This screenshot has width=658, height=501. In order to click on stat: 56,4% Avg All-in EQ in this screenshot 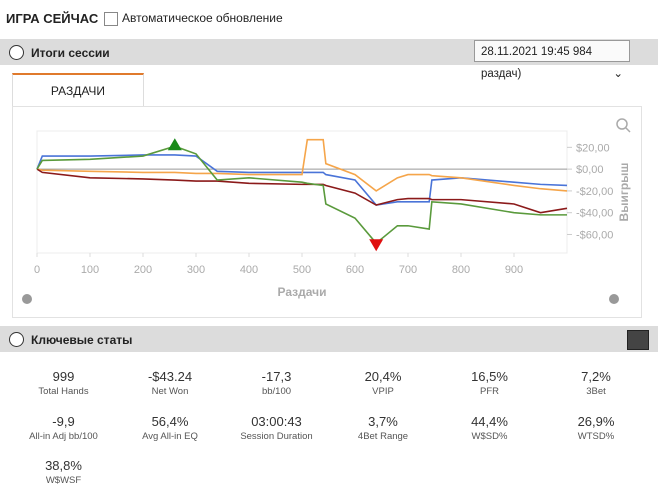, I will do `click(170, 428)`.